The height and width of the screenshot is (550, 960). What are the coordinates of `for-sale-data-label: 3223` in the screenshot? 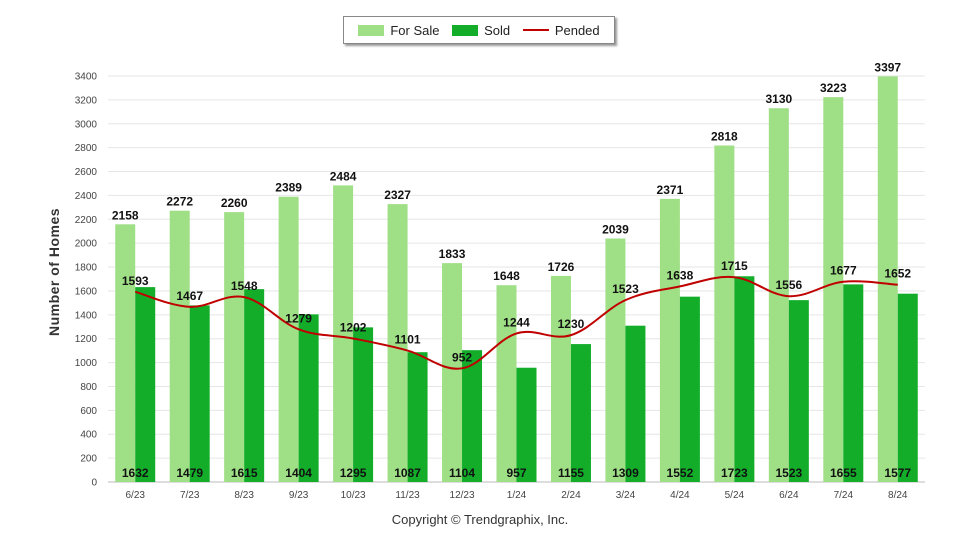 It's located at (833, 88).